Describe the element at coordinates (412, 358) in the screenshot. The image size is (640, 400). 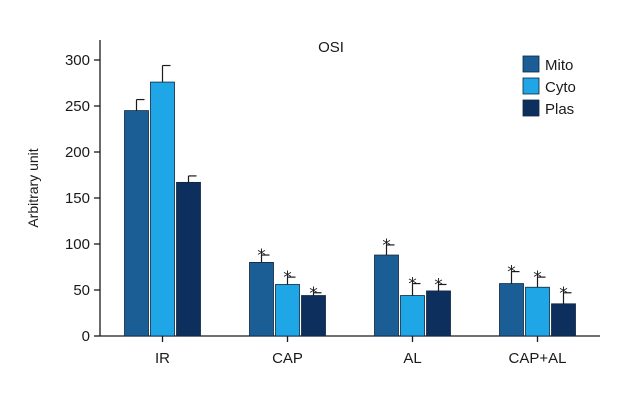
I see `x-category-label: AL` at that location.